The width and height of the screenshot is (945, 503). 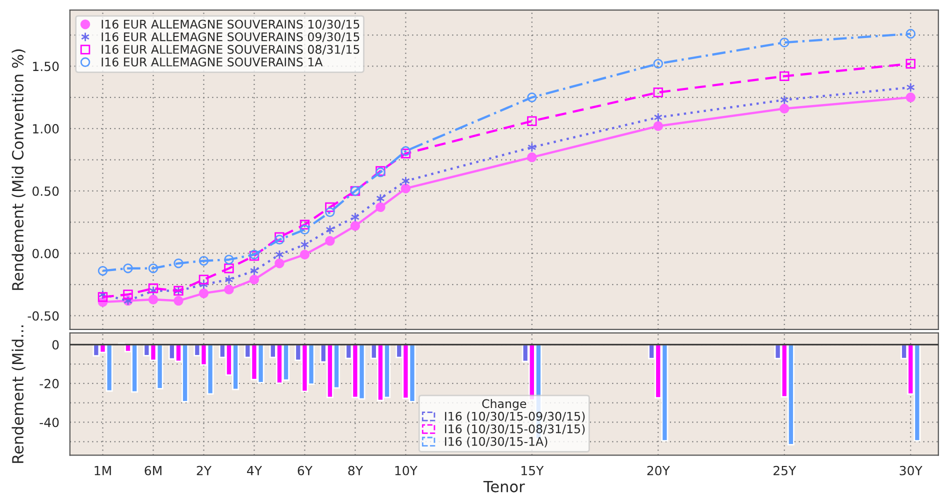 I want to click on legend-label: I16 (10/30/15-09/30/15), so click(x=515, y=417).